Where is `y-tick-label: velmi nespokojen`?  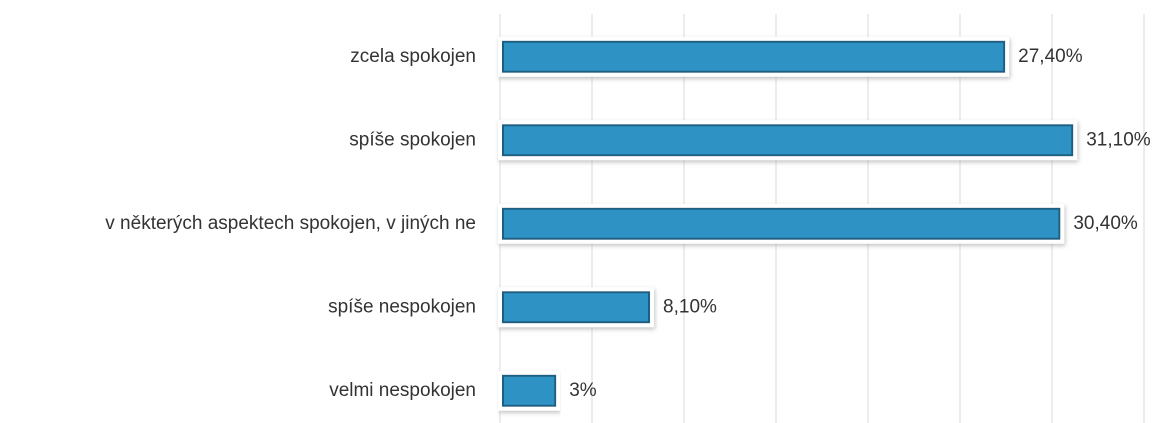 y-tick-label: velmi nespokojen is located at coordinates (402, 390).